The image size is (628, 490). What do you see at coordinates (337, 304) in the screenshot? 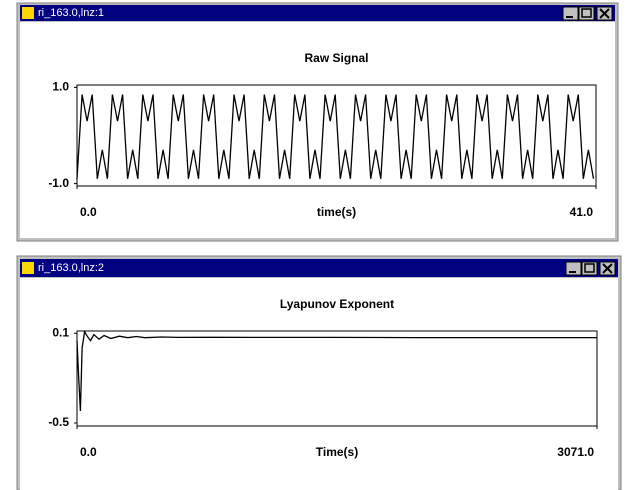
I see `chart-title: Lyapunov Exponent` at bounding box center [337, 304].